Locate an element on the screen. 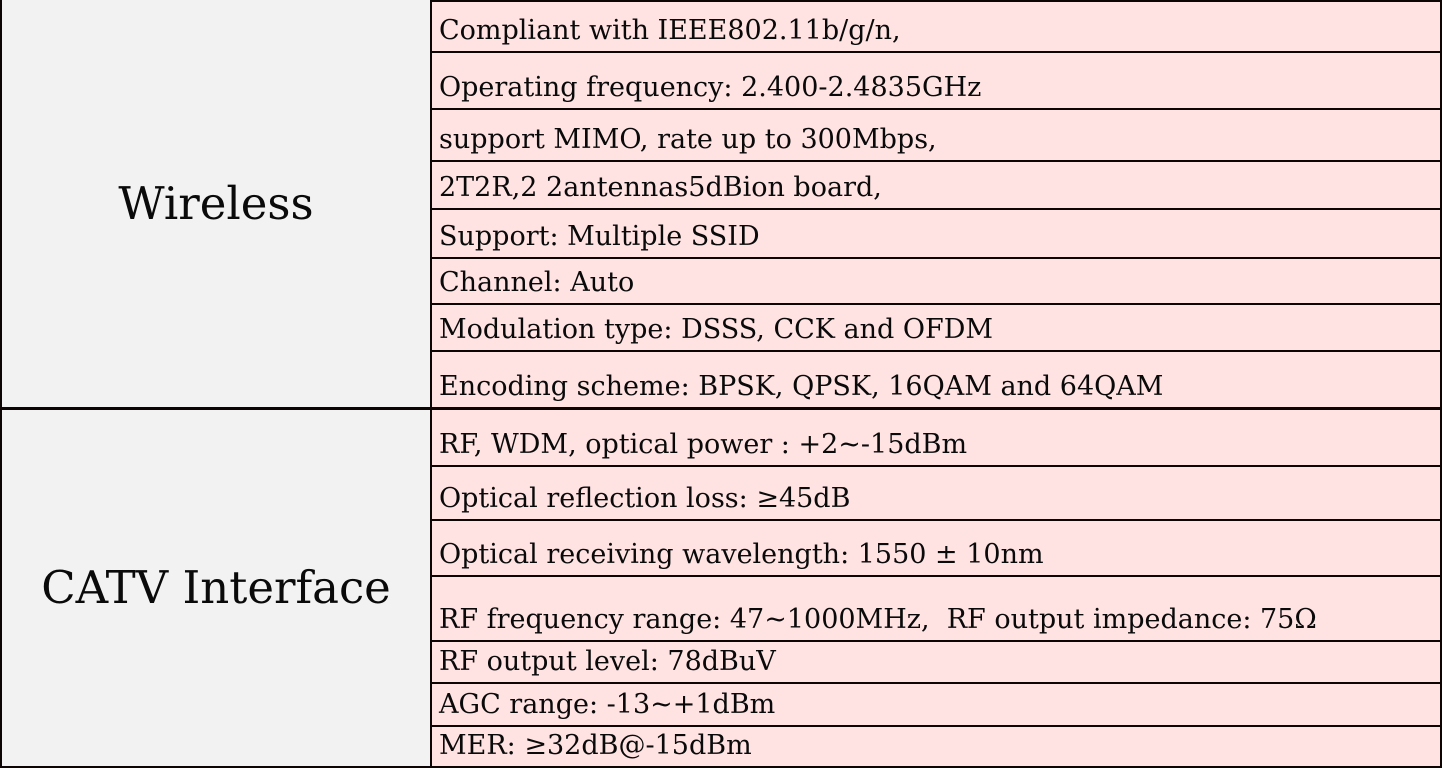 Image resolution: width=1442 pixels, height=768 pixels. spec-row: Compliant with IEEE802.11b/g/n, is located at coordinates (936, 25).